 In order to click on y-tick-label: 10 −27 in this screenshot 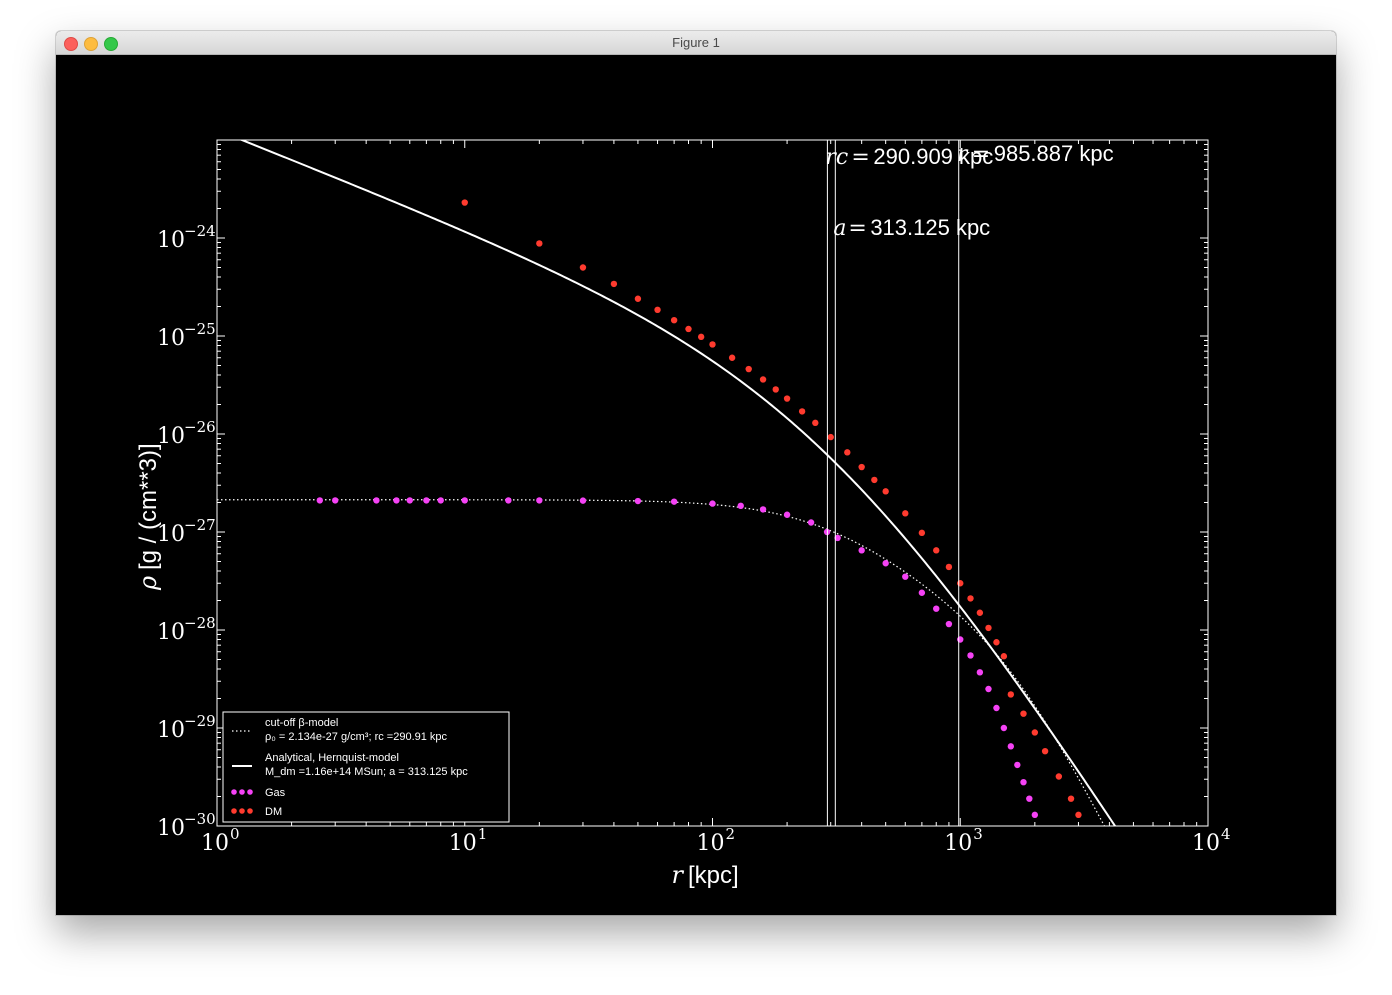, I will do `click(186, 531)`.